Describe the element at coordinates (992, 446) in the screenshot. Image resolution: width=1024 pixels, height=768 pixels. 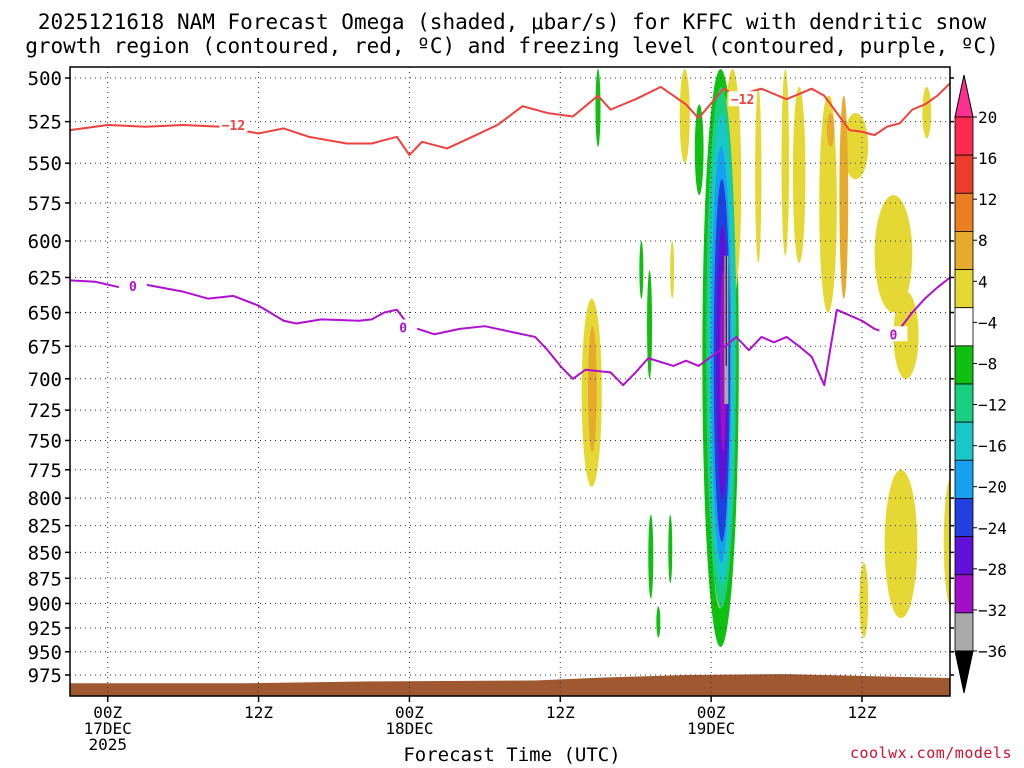
I see `colorbar-label: −16` at that location.